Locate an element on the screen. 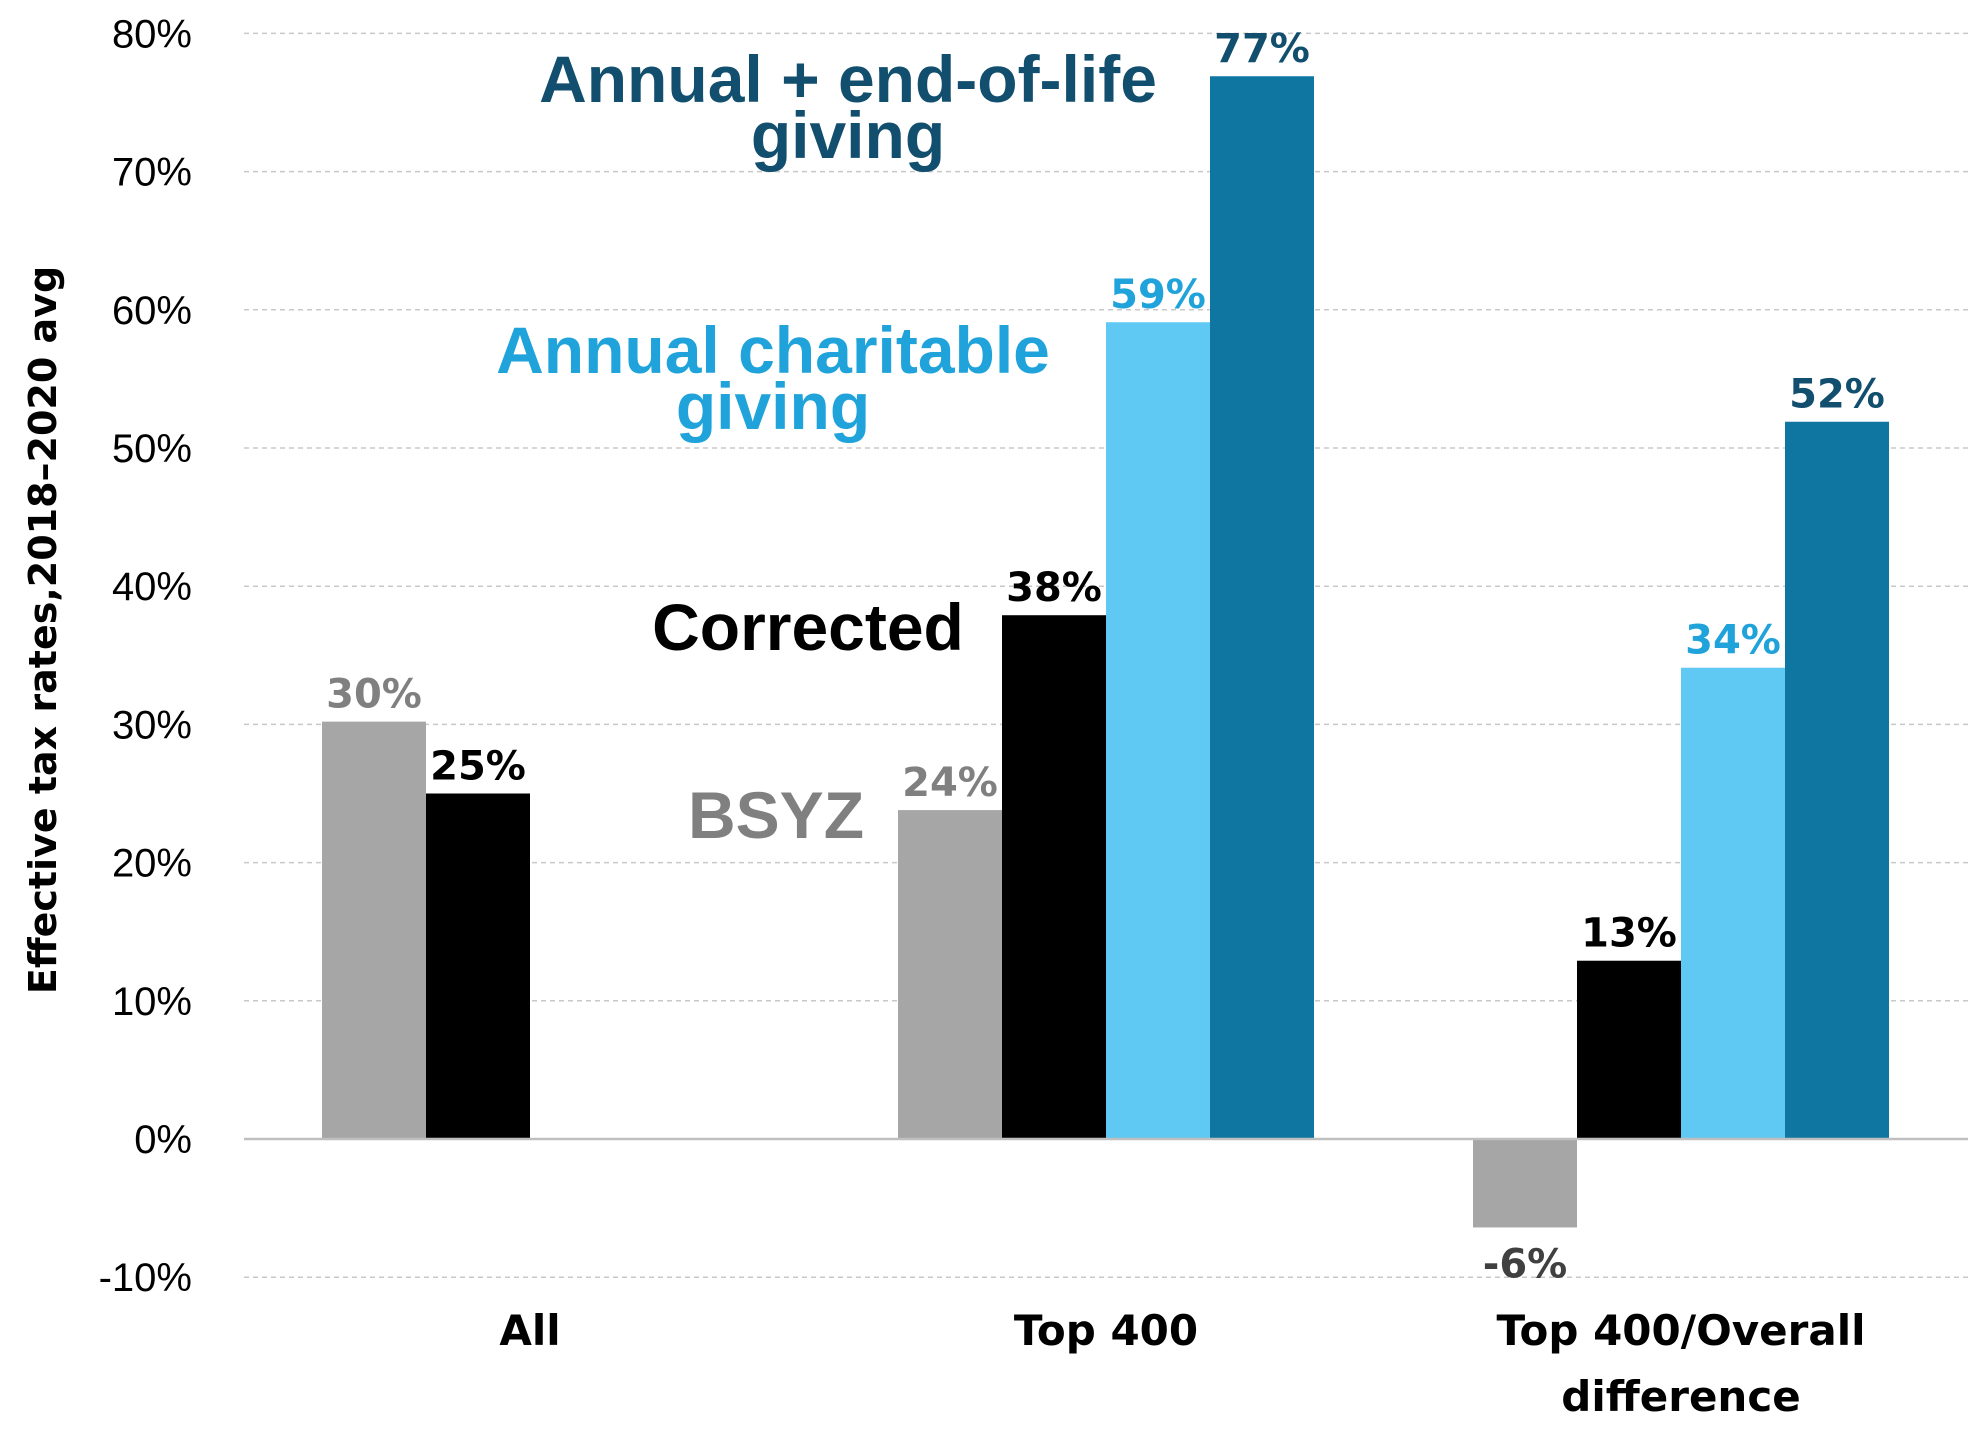 The width and height of the screenshot is (1968, 1437). data-label: -6% is located at coordinates (1525, 1264).